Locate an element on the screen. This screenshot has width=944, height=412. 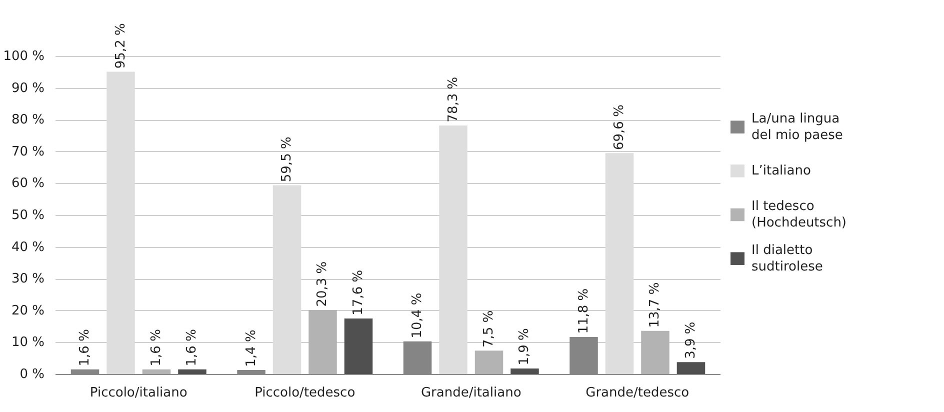
x-tick-label: Grande/tedesco is located at coordinates (638, 393).